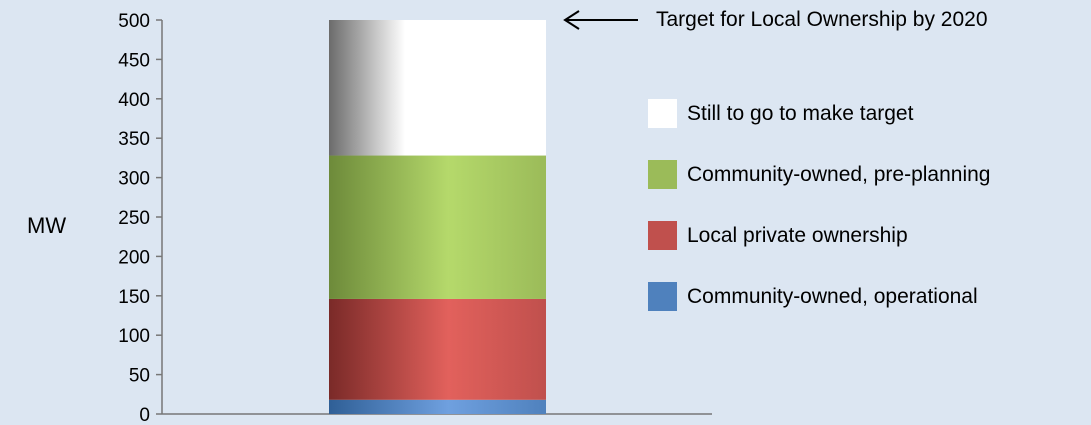 This screenshot has height=425, width=1091. I want to click on legend-item-local-private: Local private ownership, so click(819, 235).